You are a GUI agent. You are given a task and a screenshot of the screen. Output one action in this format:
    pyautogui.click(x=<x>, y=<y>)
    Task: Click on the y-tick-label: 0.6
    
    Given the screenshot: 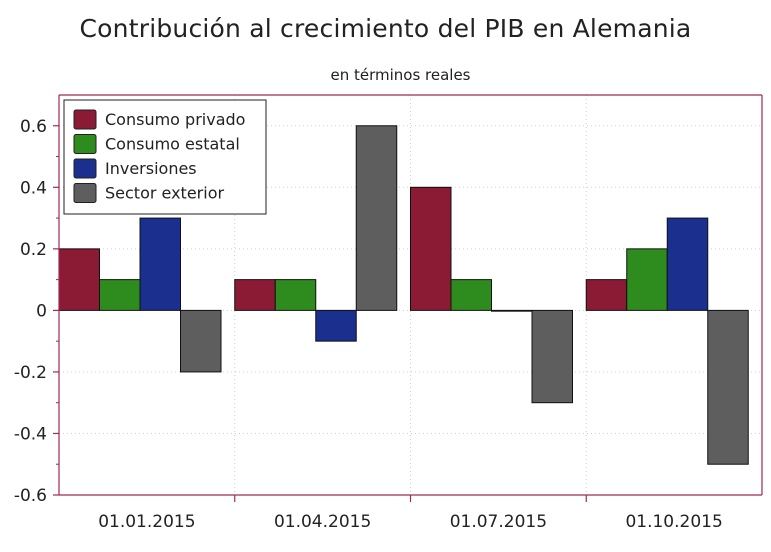 What is the action you would take?
    pyautogui.click(x=33, y=127)
    